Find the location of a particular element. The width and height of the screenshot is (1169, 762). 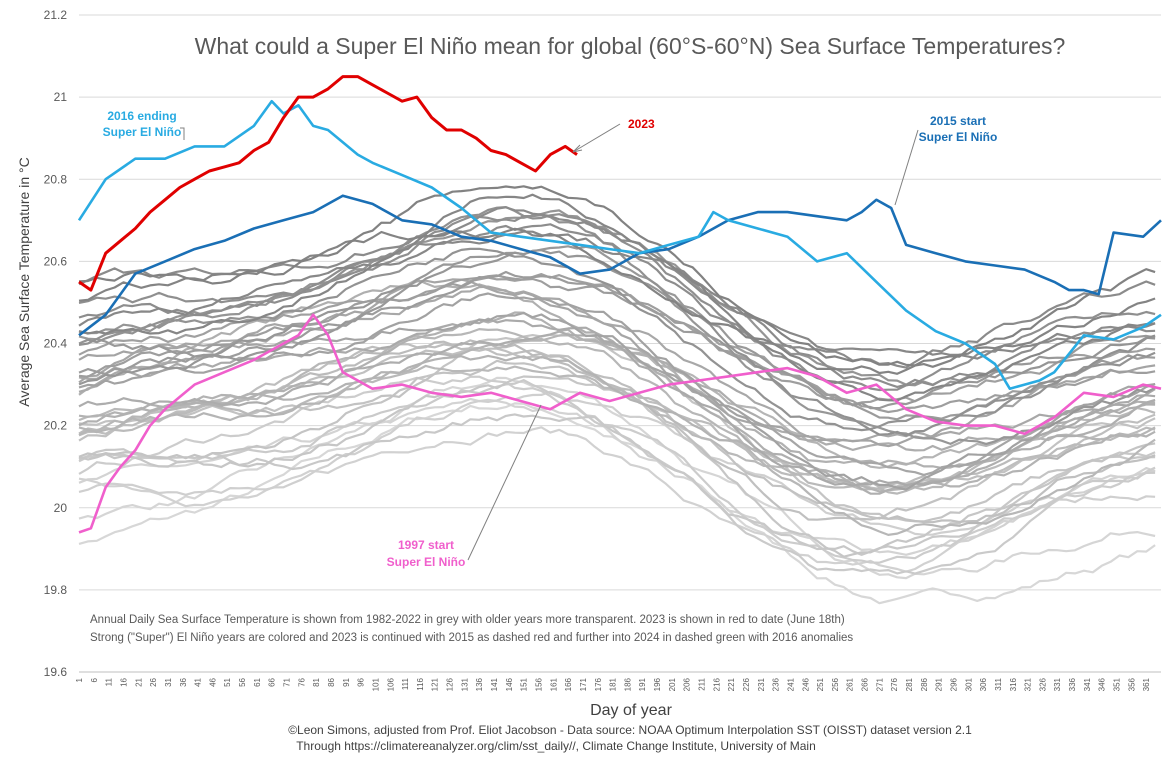

anno-2023: 2023 is located at coordinates (641, 124).